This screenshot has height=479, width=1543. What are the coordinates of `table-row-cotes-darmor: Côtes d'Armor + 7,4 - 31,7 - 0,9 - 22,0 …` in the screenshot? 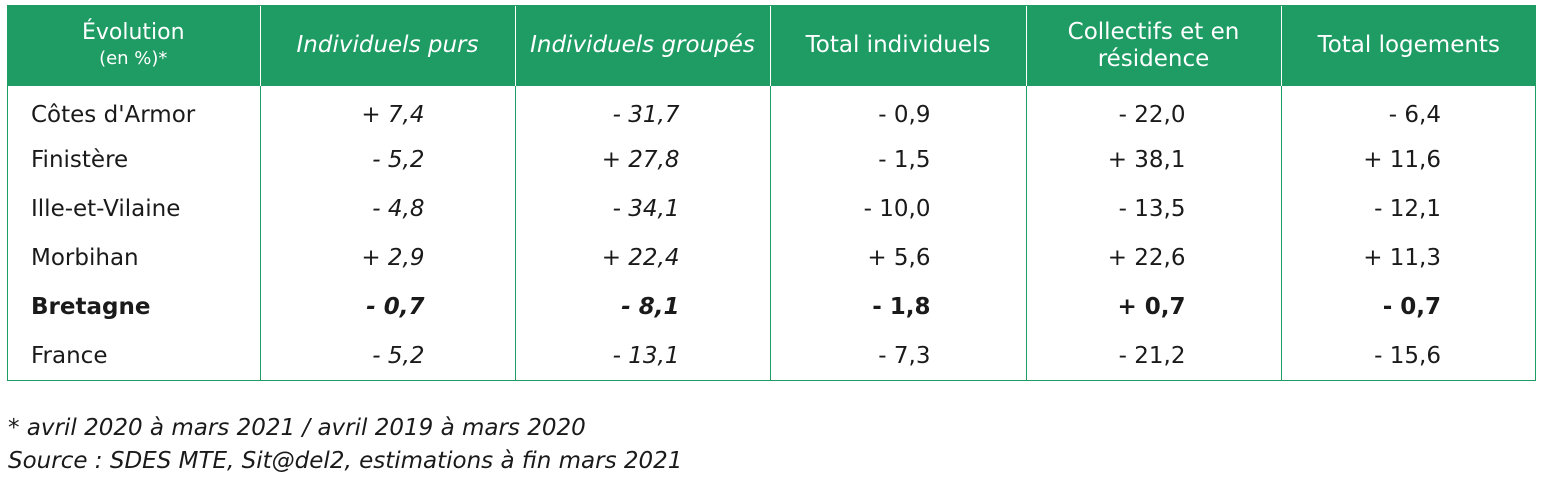 It's located at (771, 111).